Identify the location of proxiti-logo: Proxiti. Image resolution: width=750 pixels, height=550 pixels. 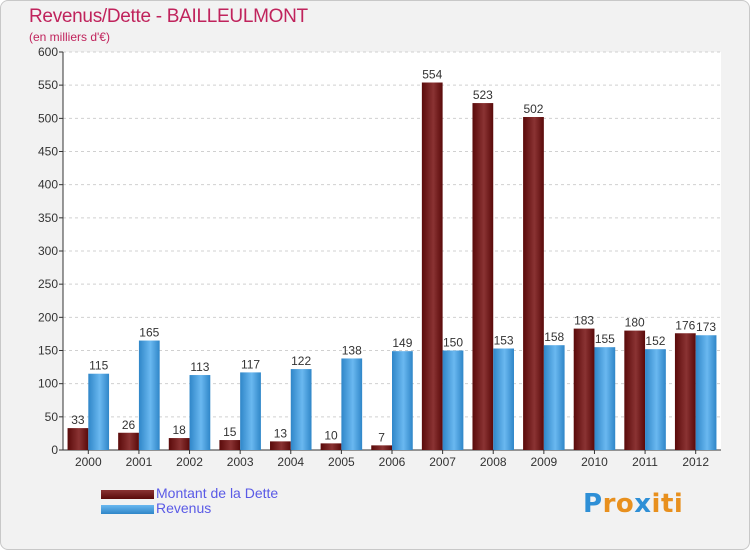
(633, 504).